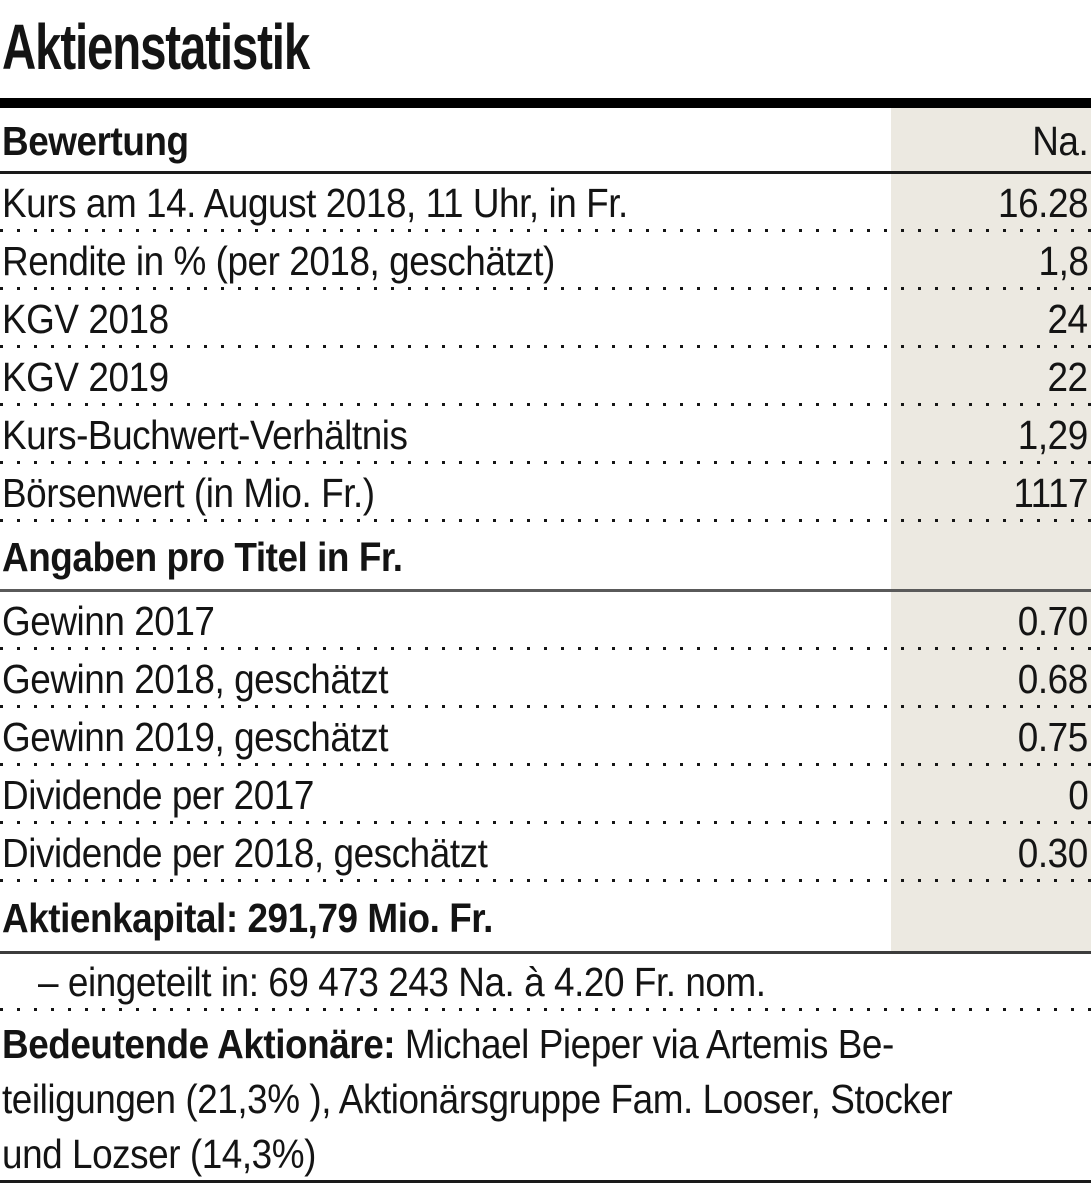  Describe the element at coordinates (247, 917) in the screenshot. I see `share-capital-text: Aktienkapital: 291,79 Mio. Fr.` at that location.